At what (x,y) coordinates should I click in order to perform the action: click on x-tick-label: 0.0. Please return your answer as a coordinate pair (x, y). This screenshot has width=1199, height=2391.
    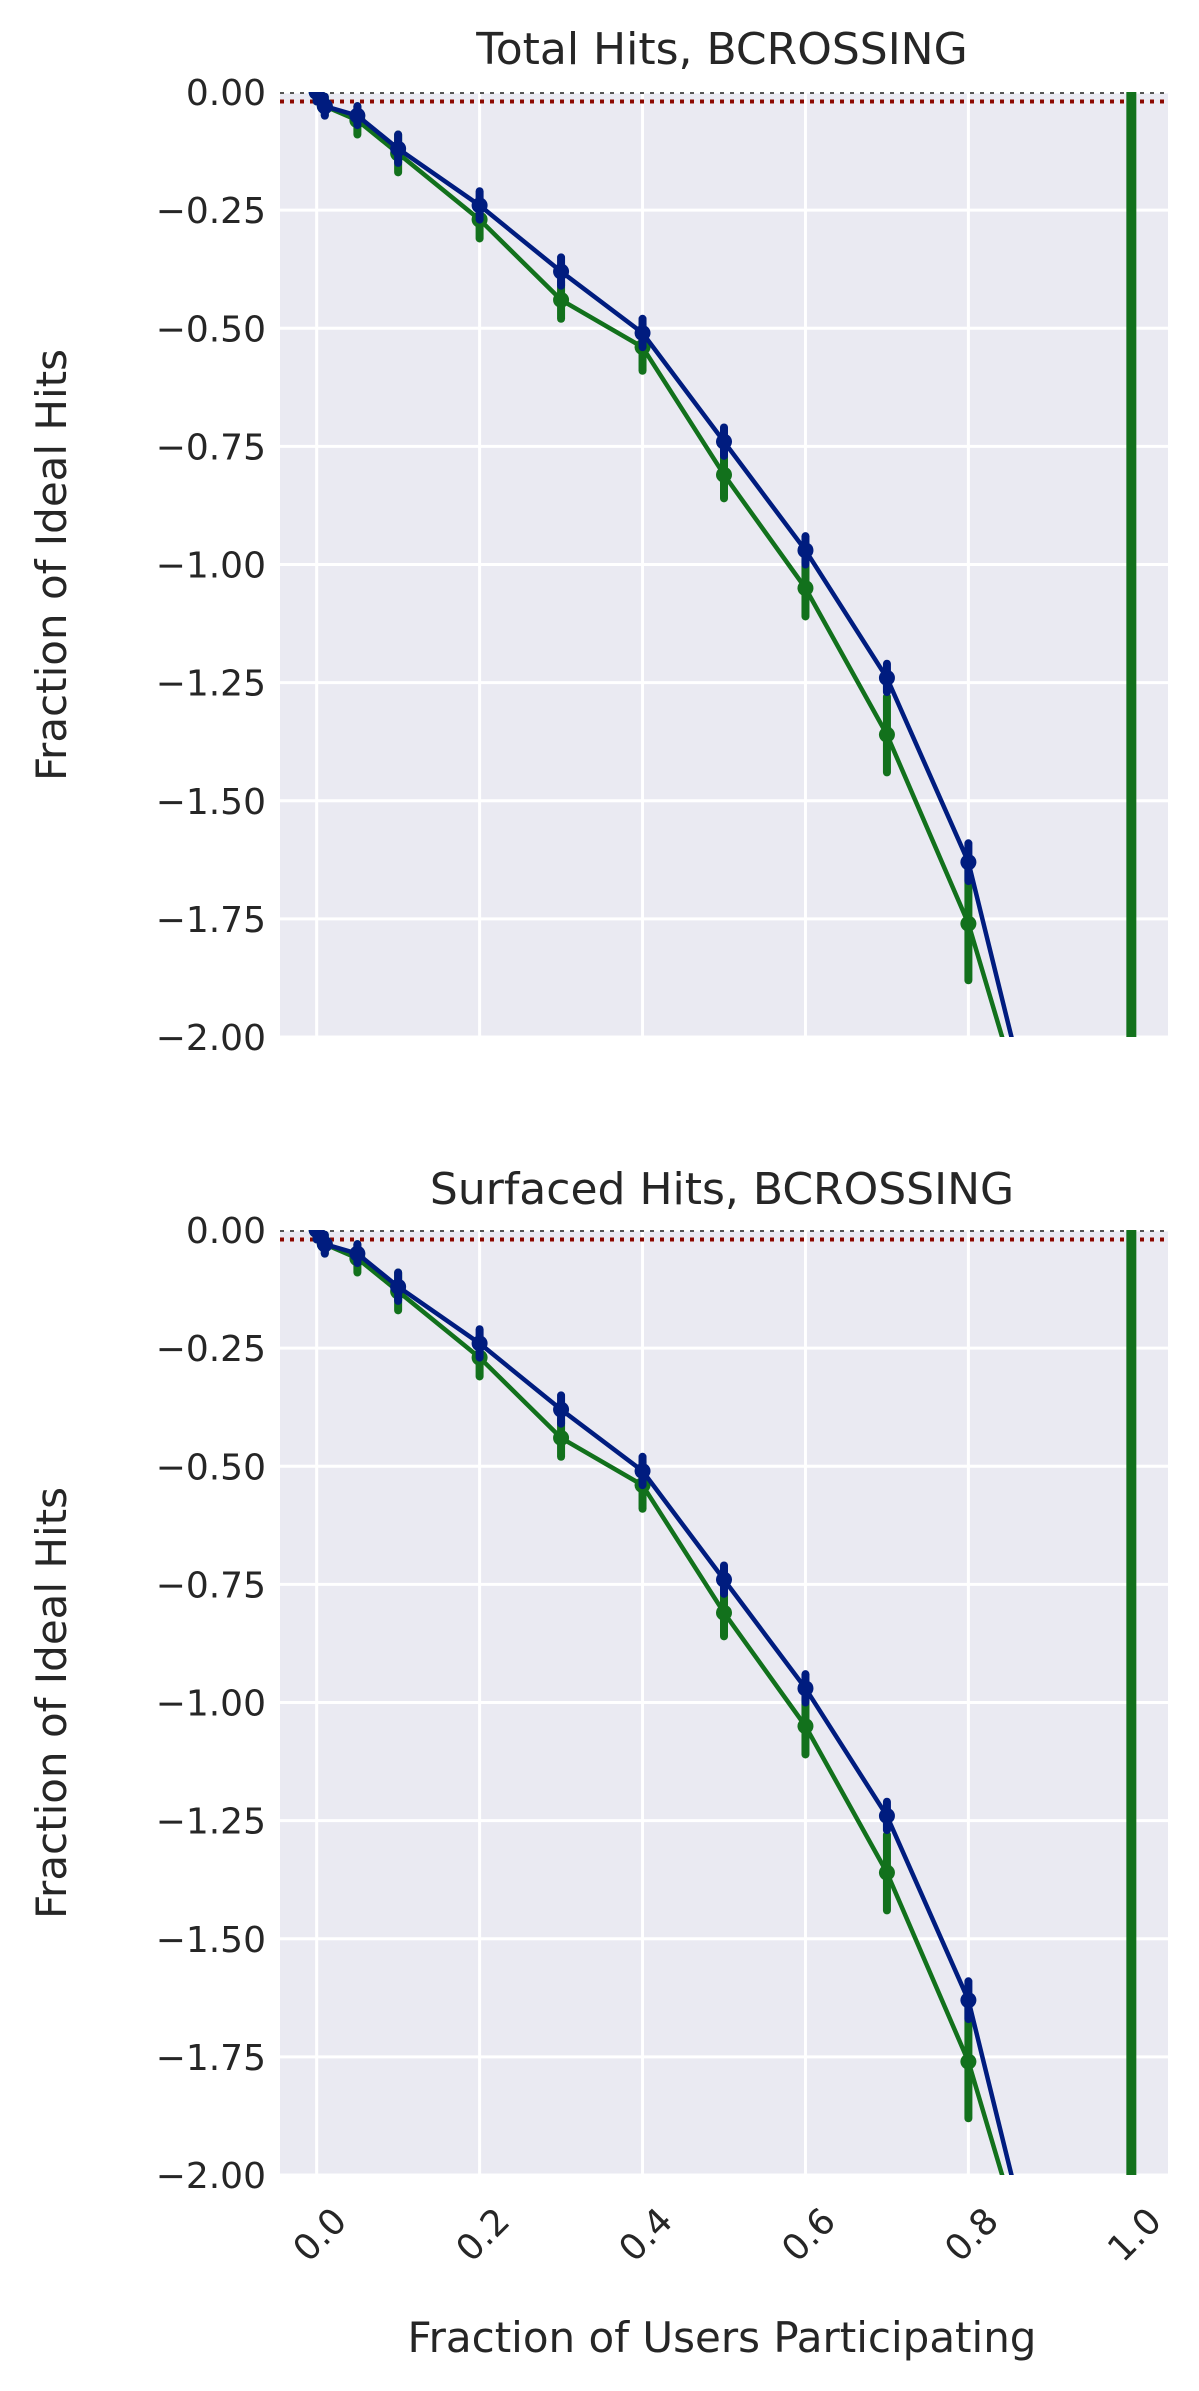
    Looking at the image, I should click on (320, 2234).